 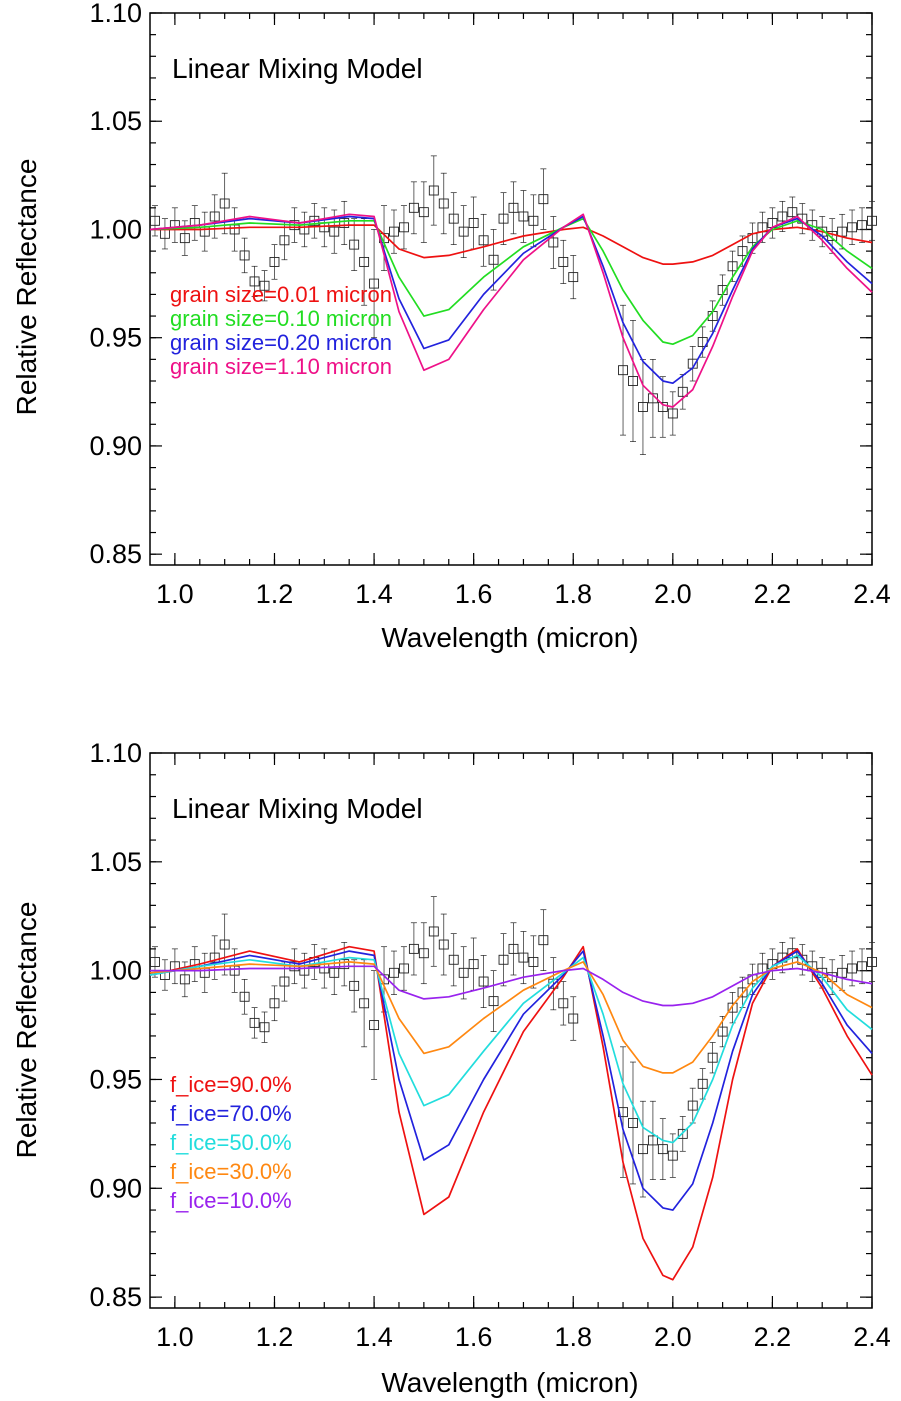 What do you see at coordinates (281, 342) in the screenshot?
I see `legend-entry: grain size=0.20 micron` at bounding box center [281, 342].